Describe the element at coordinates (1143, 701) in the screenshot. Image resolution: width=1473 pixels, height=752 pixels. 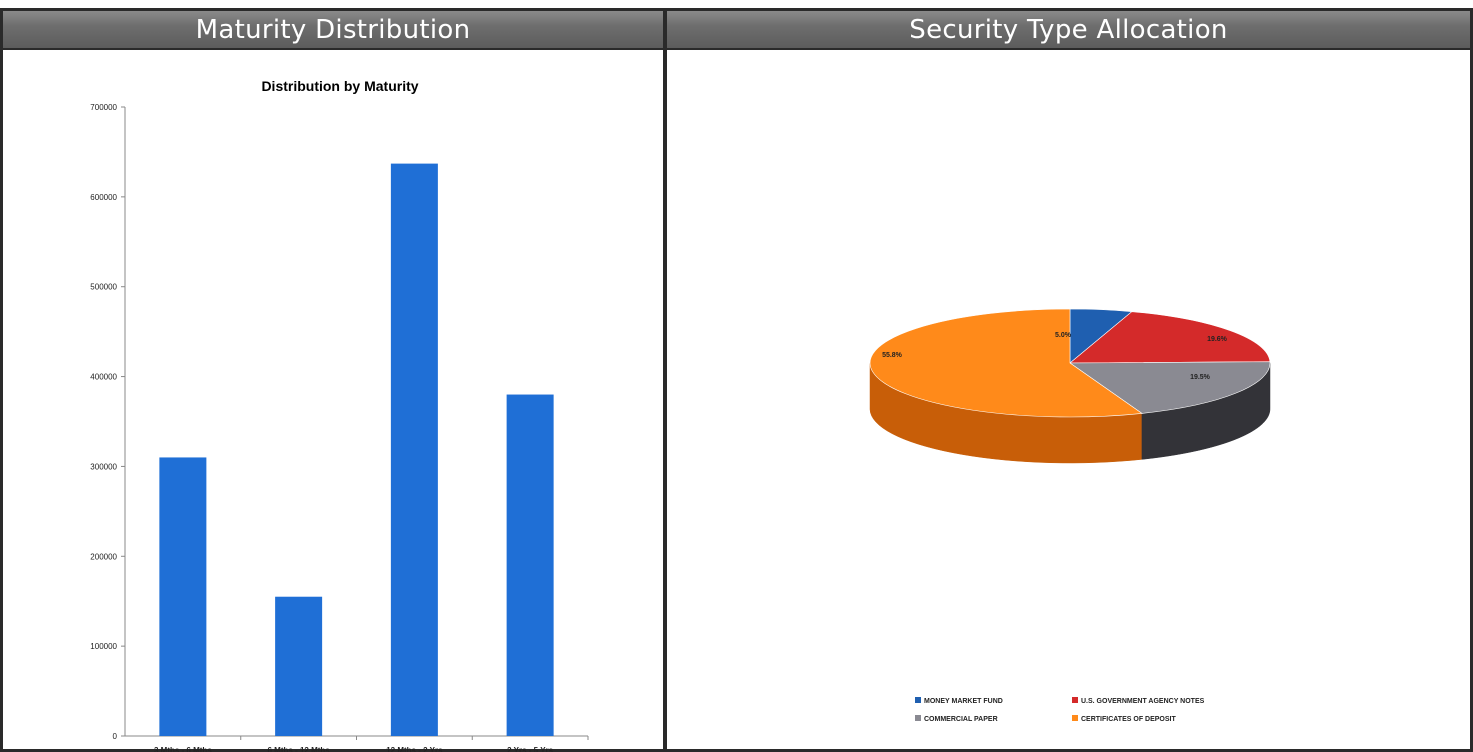
I see `legend-label: U.S. GOVERNMENT AGENCY NOTES` at that location.